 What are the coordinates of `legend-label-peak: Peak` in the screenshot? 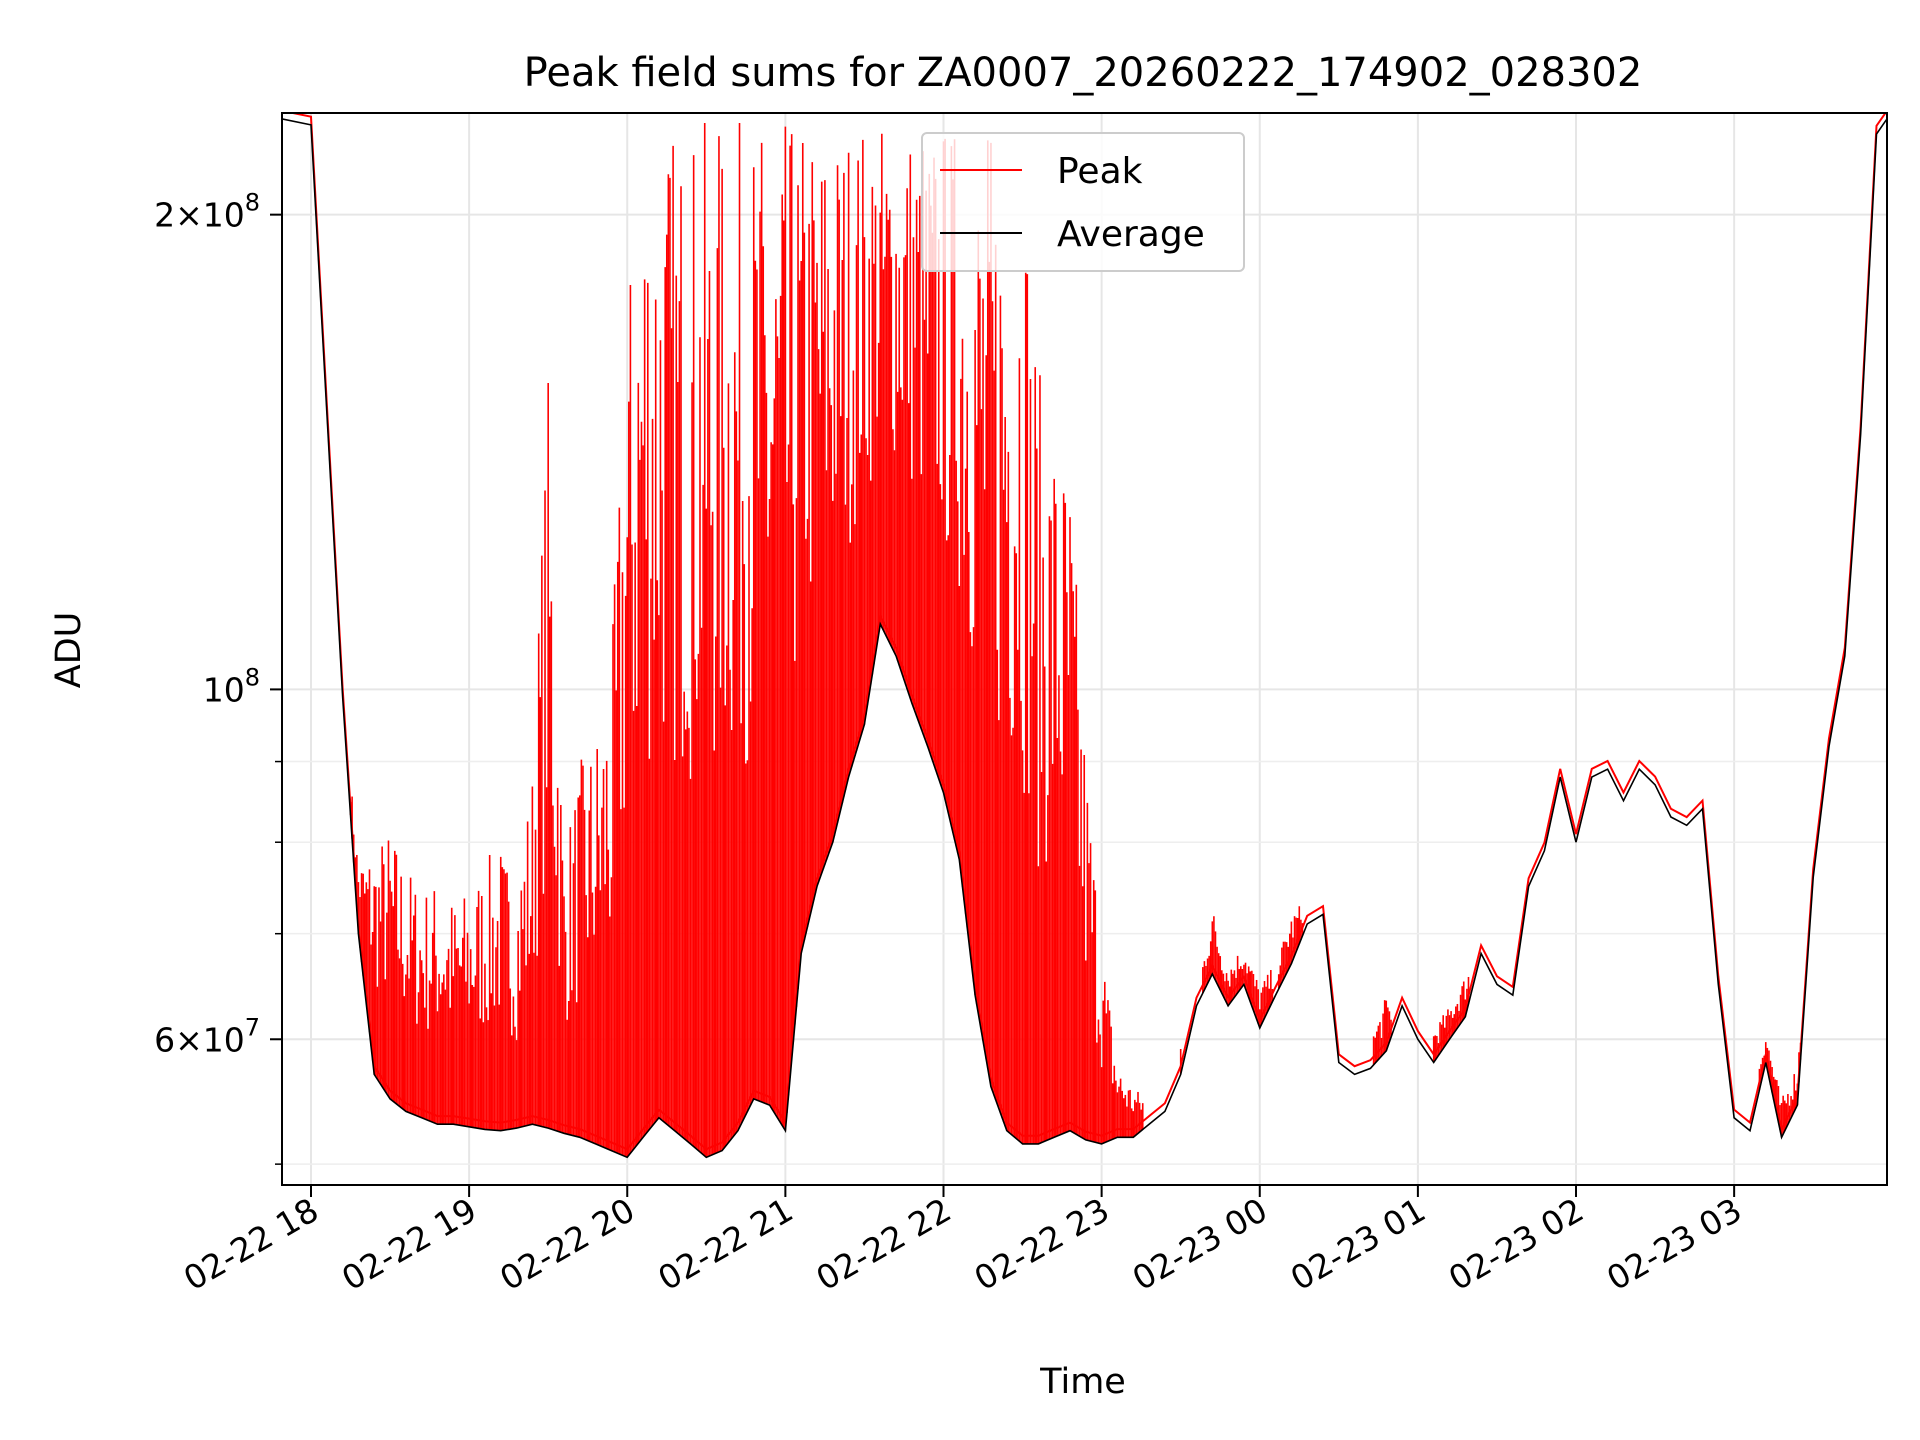 It's located at (1100, 171).